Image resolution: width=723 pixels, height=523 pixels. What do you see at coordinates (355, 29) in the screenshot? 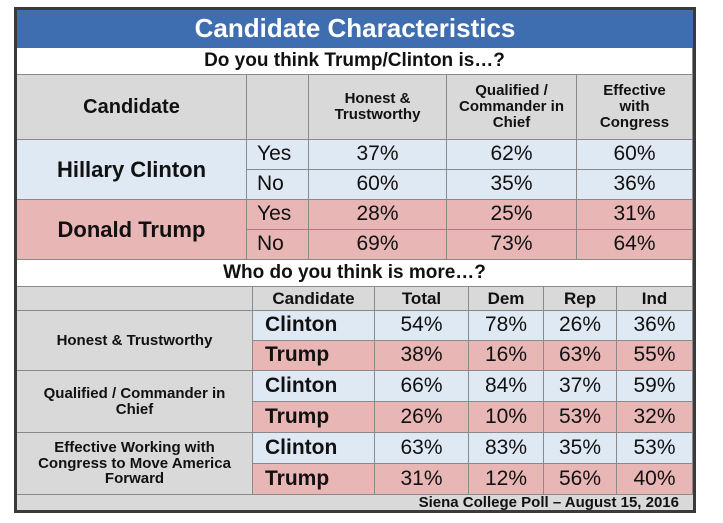
I see `table-title: Candidate Characteristics` at bounding box center [355, 29].